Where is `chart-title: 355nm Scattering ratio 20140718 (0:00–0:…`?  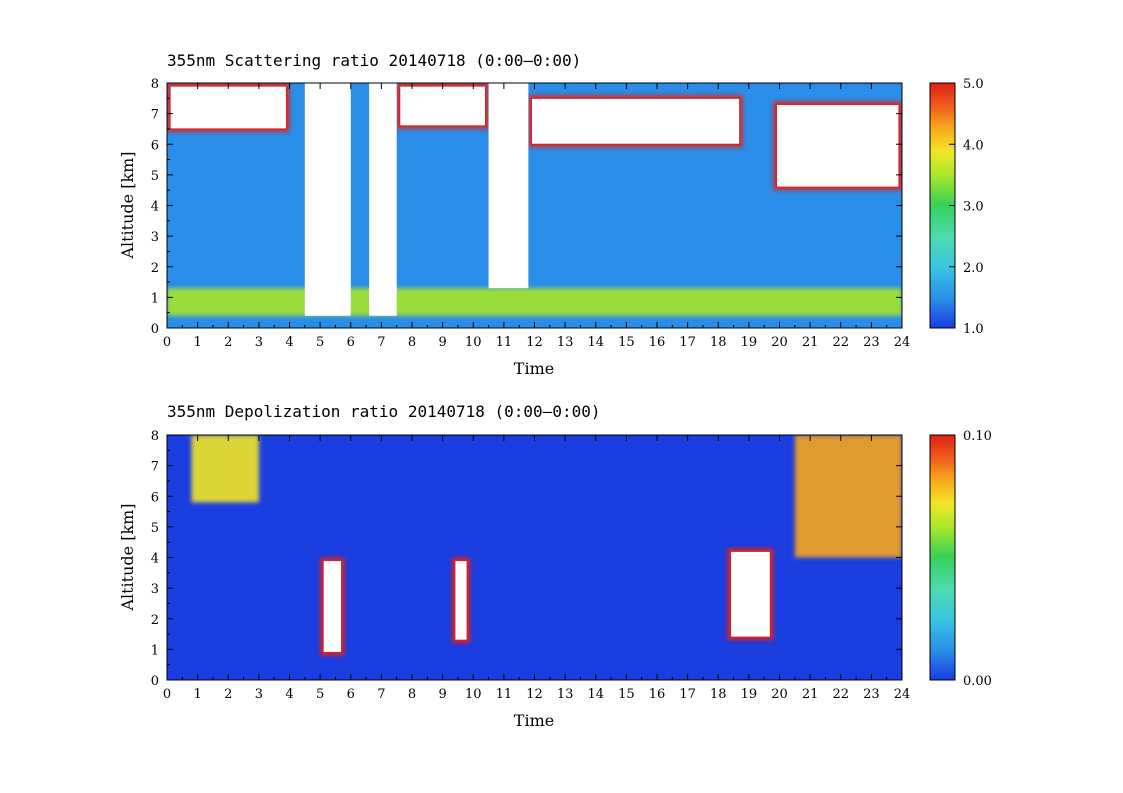
chart-title: 355nm Scattering ratio 20140718 (0:00–0:… is located at coordinates (374, 60).